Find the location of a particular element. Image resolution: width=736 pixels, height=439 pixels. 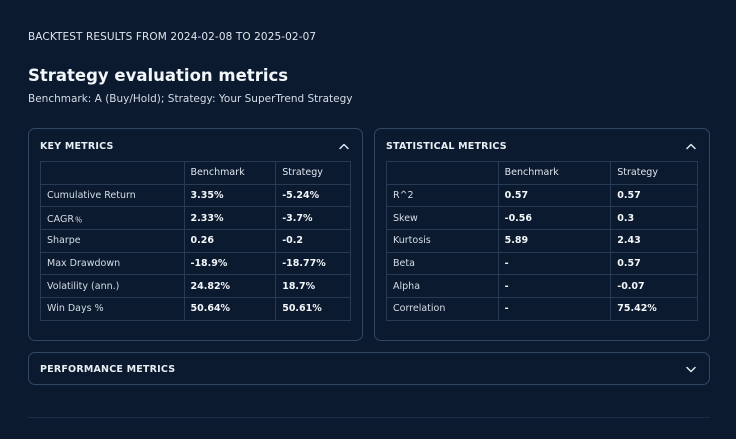

table-row: Max Drawdown -18.9% -18.77% is located at coordinates (195, 263).